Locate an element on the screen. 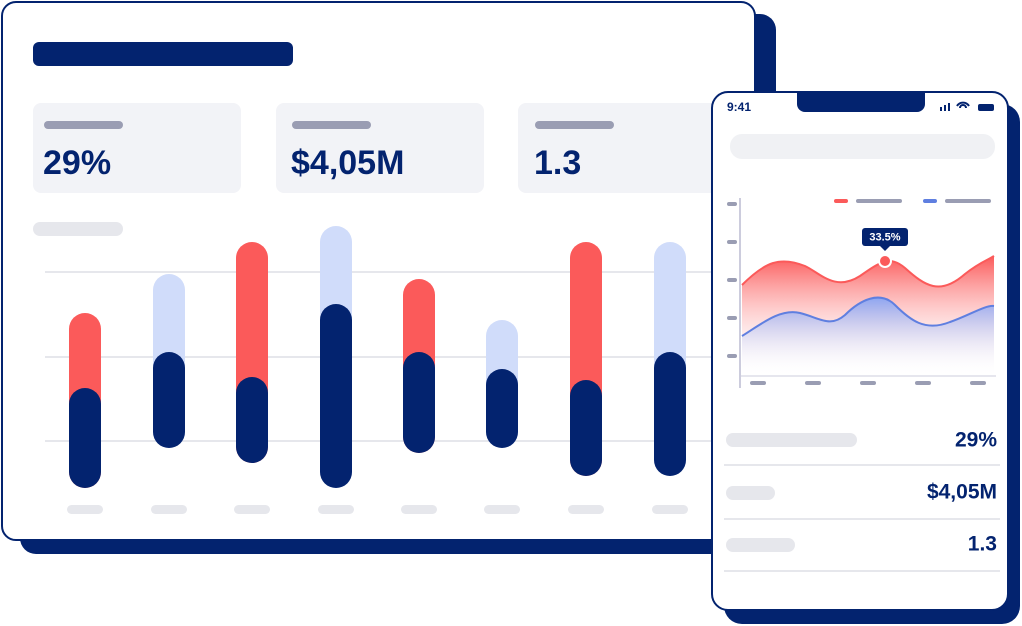  tooltip-label: 33.5% is located at coordinates (884, 237).